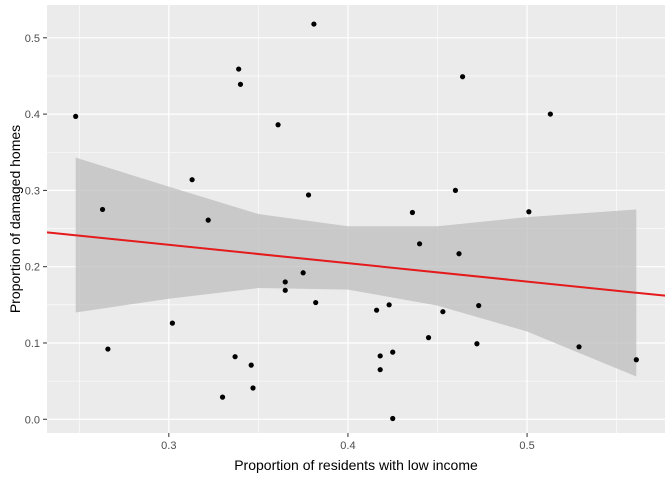  What do you see at coordinates (347, 446) in the screenshot?
I see `x-tick-label: 0.4` at bounding box center [347, 446].